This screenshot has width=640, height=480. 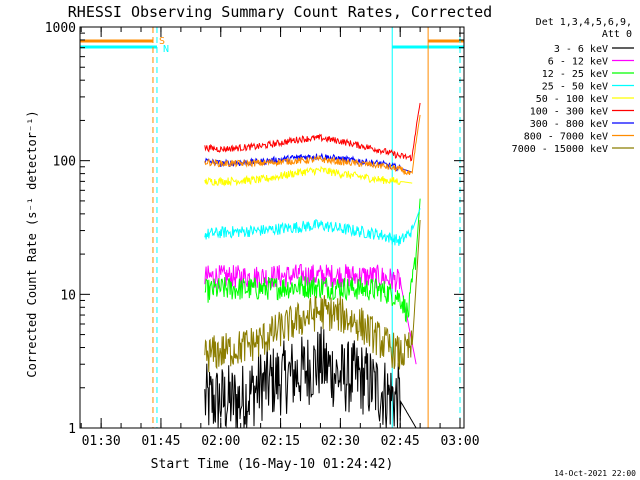 I want to click on legend-entry-label: 6 - 12 keV, so click(x=578, y=62).